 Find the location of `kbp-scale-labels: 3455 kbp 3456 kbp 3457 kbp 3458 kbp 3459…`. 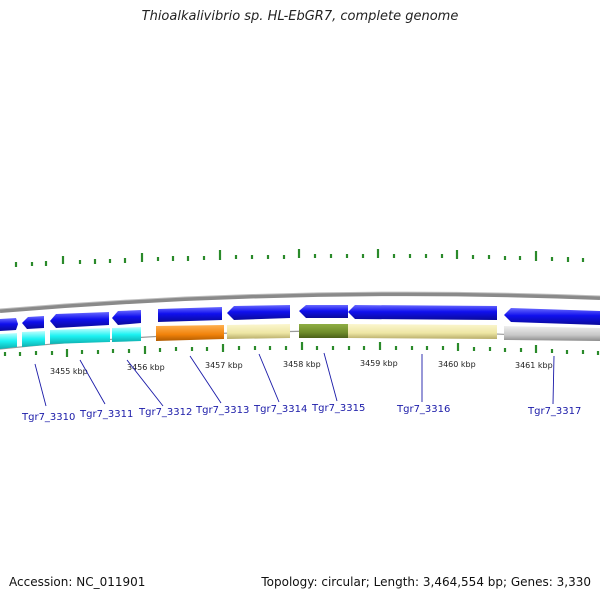

kbp-scale-labels: 3455 kbp 3456 kbp 3457 kbp 3458 kbp 3459… is located at coordinates (301, 367).